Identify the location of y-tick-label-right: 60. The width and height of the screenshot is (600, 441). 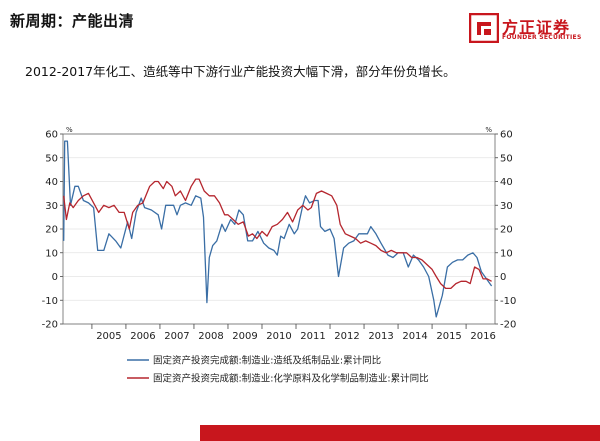
(506, 135).